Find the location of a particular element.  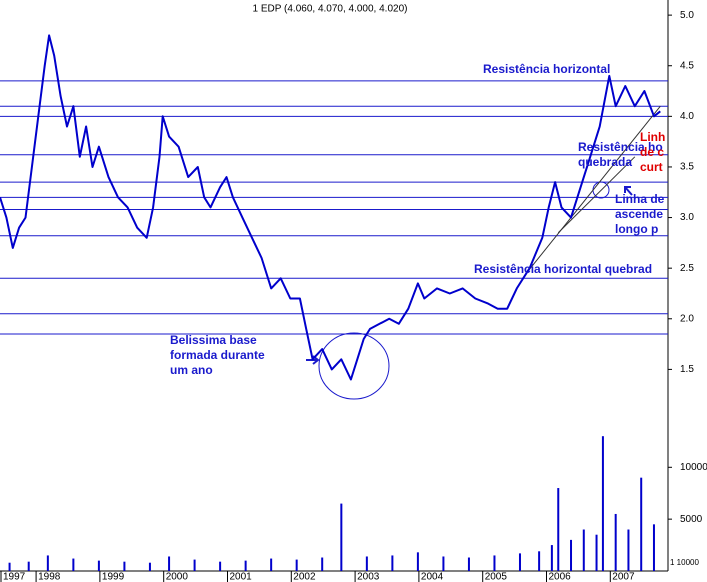

arrow is located at coordinates (628, 191).